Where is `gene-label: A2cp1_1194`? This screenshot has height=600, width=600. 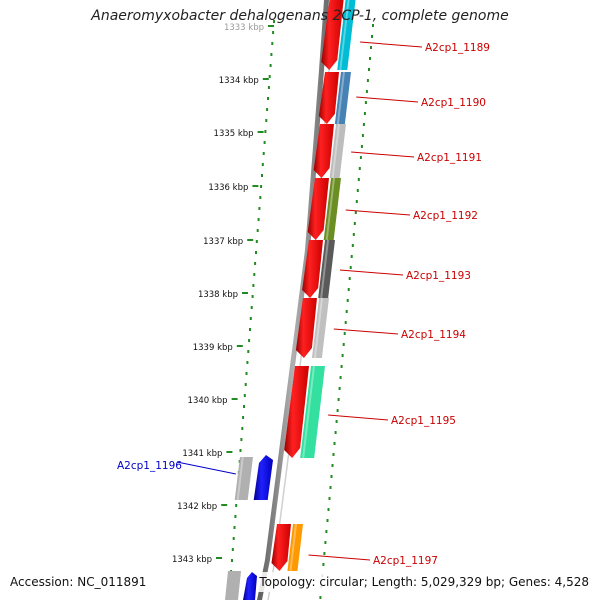
gene-label: A2cp1_1194 is located at coordinates (433, 335).